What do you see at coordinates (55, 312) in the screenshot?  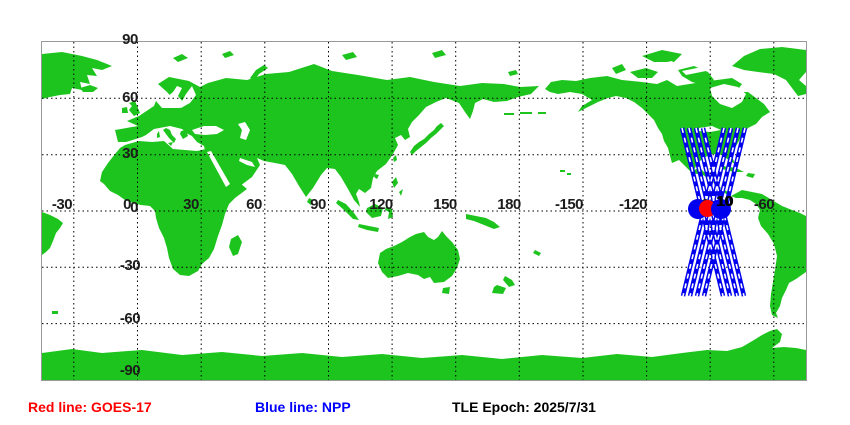 I see `south-georgia` at bounding box center [55, 312].